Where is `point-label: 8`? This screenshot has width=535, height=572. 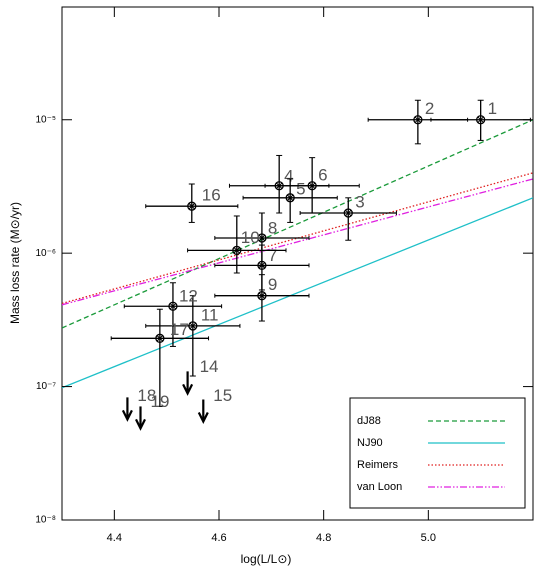 point-label: 8 is located at coordinates (272, 227).